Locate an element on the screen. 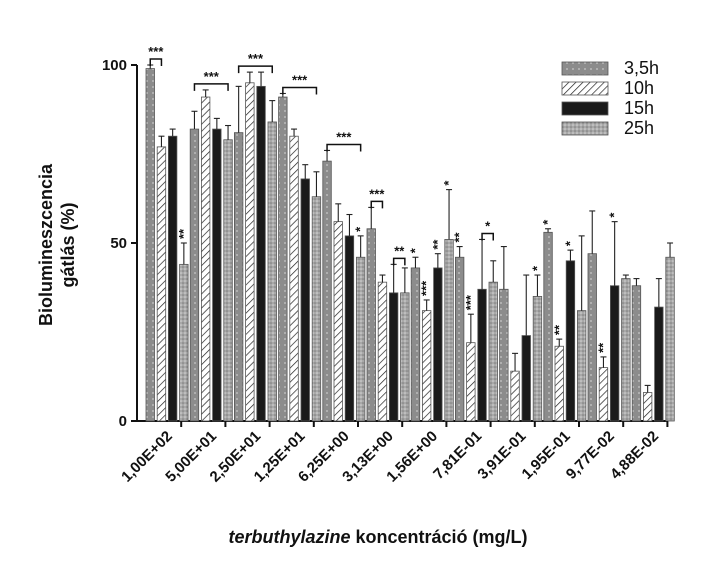 This screenshot has width=704, height=582. x-axis-title: terbuthylazine koncentráció (mg/L) is located at coordinates (377, 537).